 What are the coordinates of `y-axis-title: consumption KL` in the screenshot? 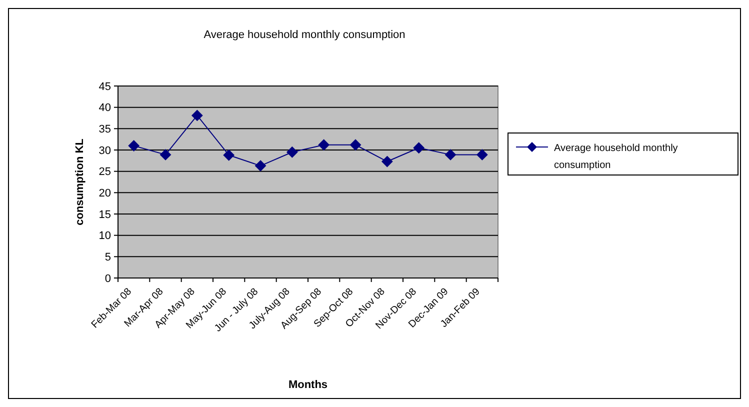 It's located at (80, 182).